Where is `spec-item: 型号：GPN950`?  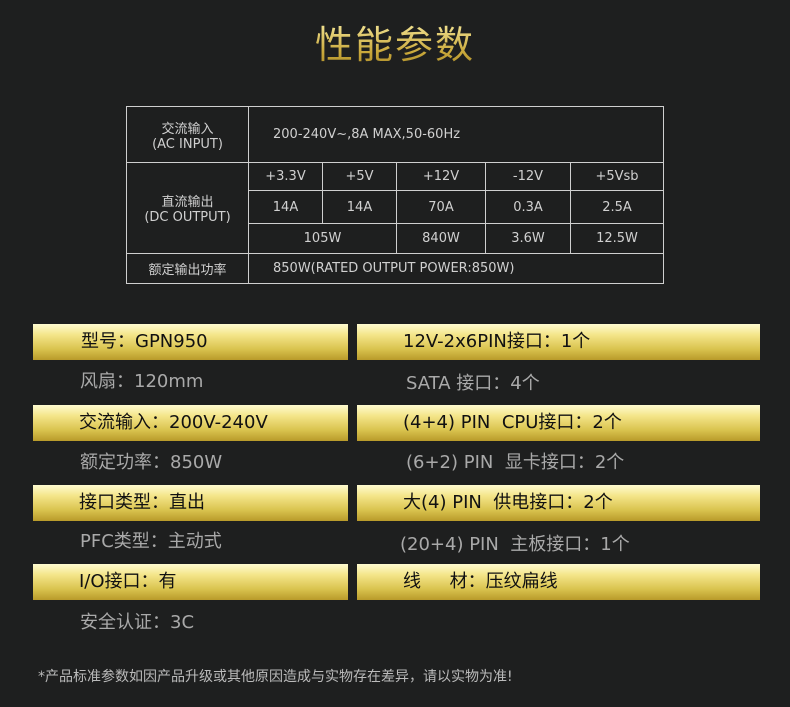
spec-item: 型号：GPN950 is located at coordinates (190, 342).